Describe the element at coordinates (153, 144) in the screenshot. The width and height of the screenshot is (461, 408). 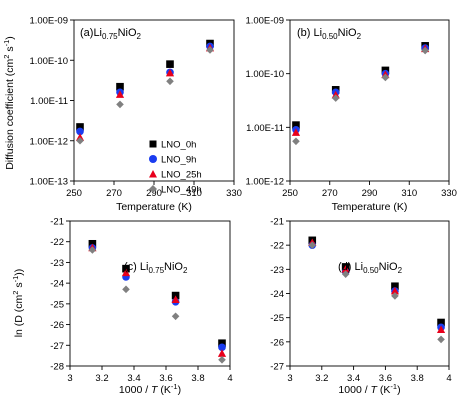
I see `legend-marker-square` at that location.